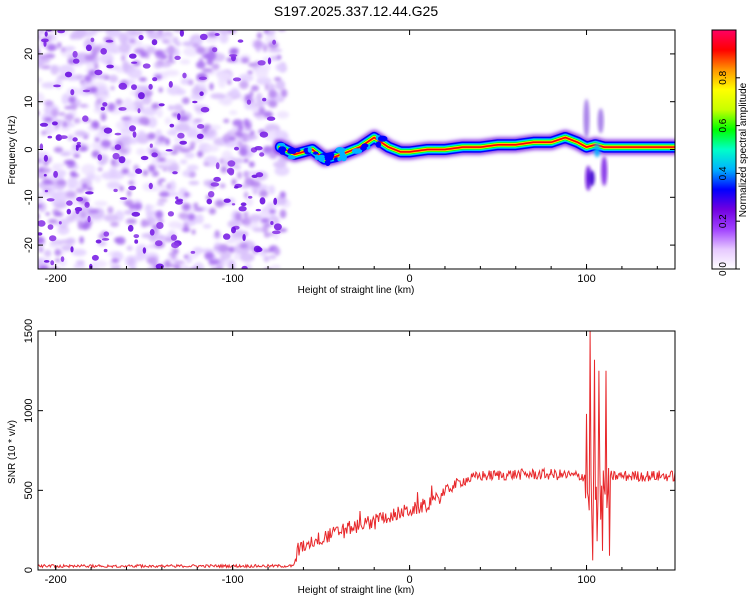 This screenshot has width=750, height=600. I want to click on x-tick-label: -100, so click(233, 279).